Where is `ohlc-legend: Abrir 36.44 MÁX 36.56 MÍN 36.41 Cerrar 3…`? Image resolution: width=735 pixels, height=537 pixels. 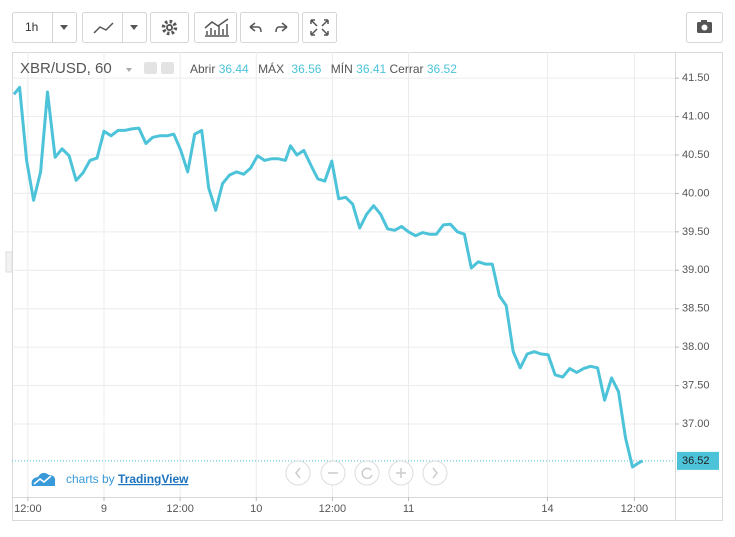
ohlc-legend: Abrir 36.44 MÁX 36.56 MÍN 36.41 Cerrar 3… is located at coordinates (323, 68).